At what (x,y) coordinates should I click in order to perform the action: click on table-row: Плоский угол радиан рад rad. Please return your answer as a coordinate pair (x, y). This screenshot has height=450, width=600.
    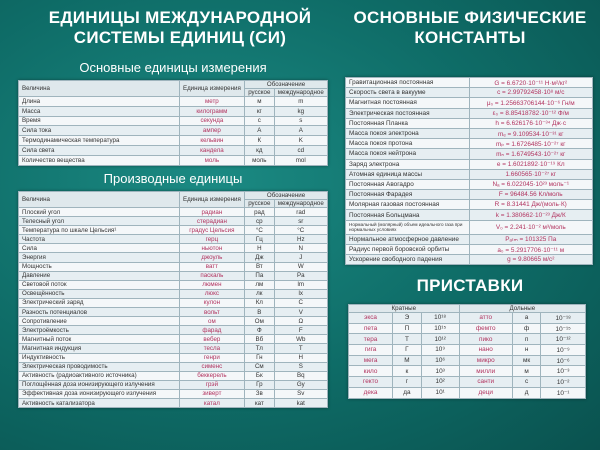
    Looking at the image, I should click on (173, 212).